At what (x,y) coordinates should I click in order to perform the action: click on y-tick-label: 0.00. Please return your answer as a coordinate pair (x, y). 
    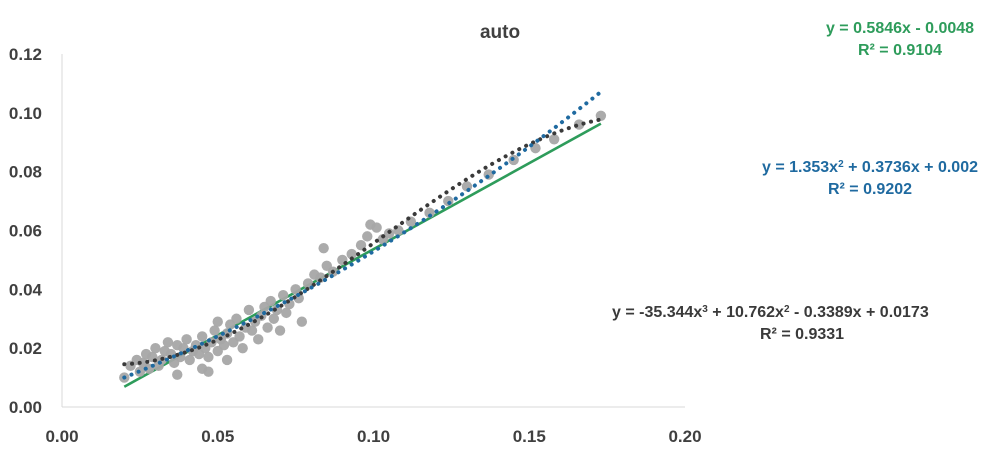
    Looking at the image, I should click on (25, 407).